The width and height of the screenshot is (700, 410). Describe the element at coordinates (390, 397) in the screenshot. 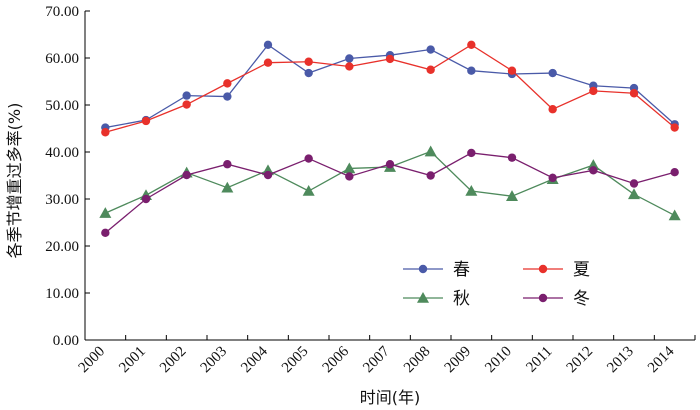

I see `x-axis-title: 时间(年)` at that location.